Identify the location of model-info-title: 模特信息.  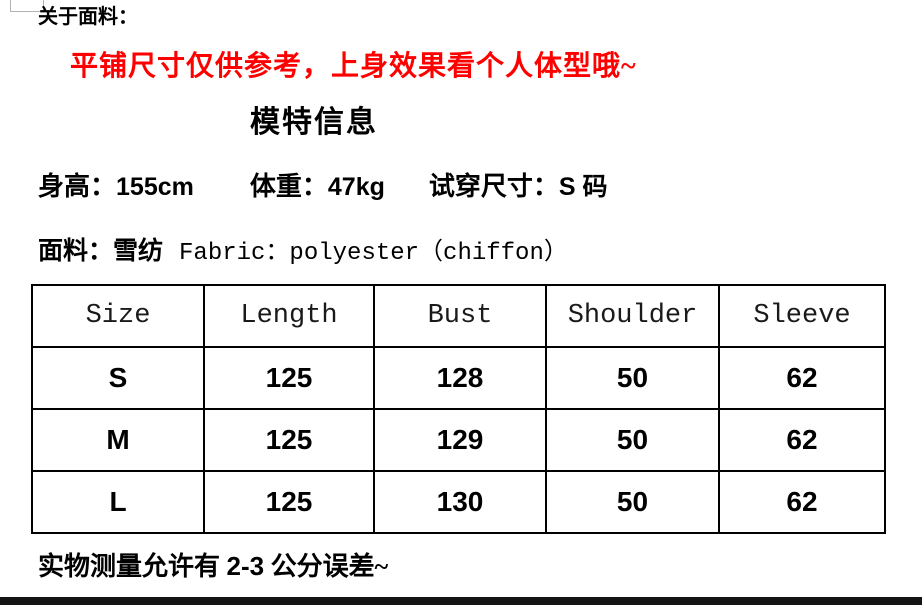
(314, 122).